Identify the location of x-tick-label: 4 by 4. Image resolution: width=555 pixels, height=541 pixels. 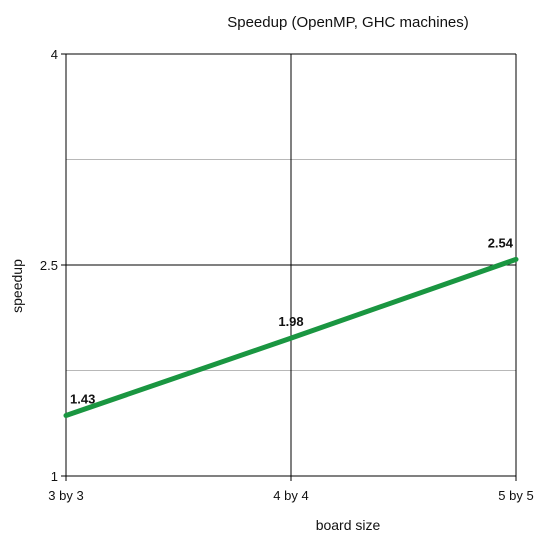
(290, 495).